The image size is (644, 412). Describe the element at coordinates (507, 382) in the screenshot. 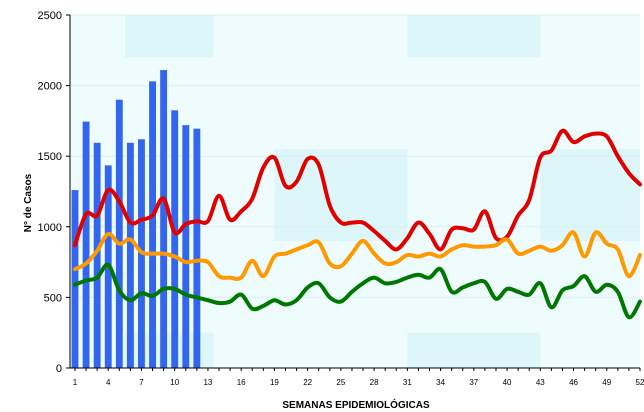

I see `x-tick-label: 40` at that location.